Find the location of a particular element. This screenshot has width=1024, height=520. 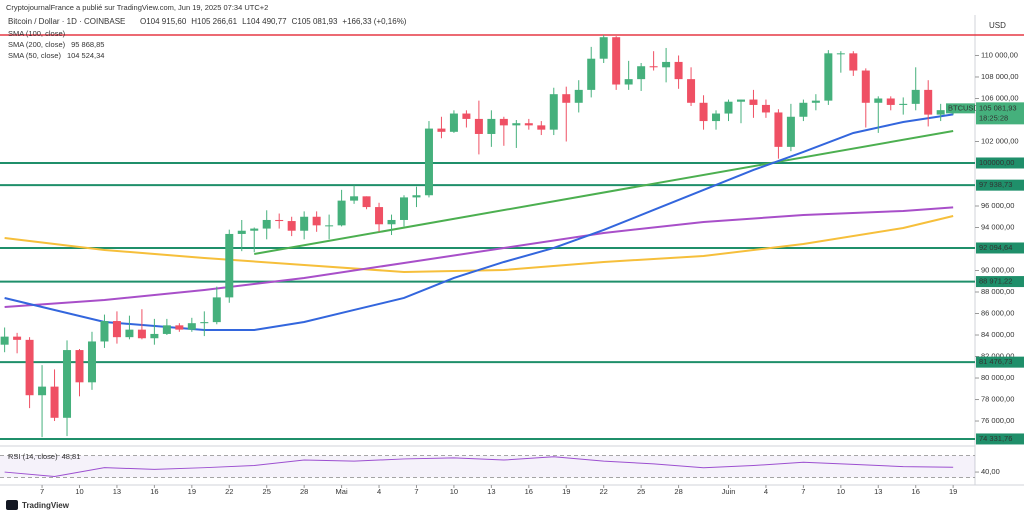

x-tick-label: 13 is located at coordinates (878, 491).